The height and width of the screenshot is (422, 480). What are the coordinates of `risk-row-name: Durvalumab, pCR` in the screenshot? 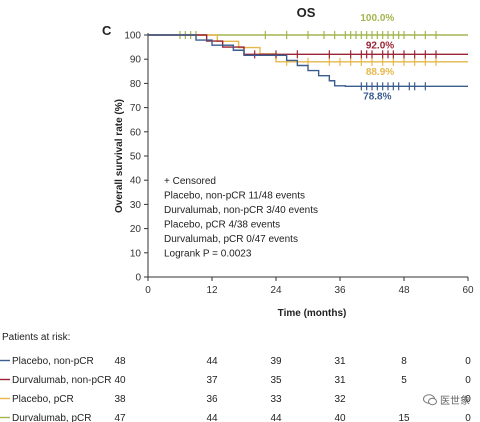 It's located at (51, 417).